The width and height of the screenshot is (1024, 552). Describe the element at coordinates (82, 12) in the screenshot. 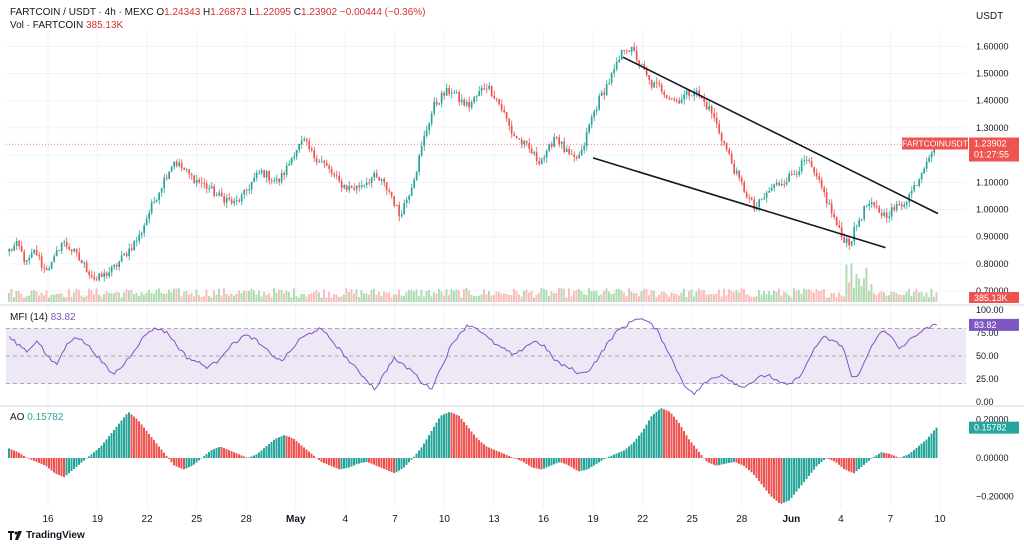

I see `symbol-title: FARTCOIN / USDT · 4h · MEXC` at that location.